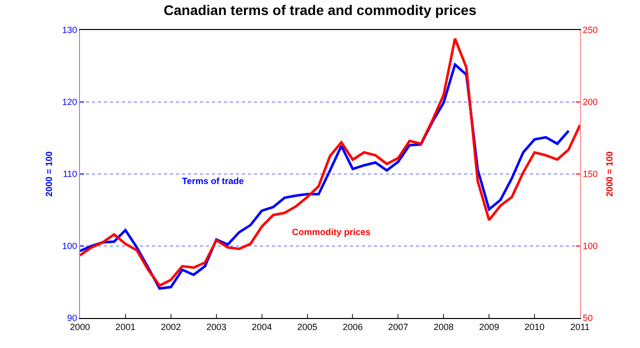 The image size is (640, 348). Describe the element at coordinates (262, 327) in the screenshot. I see `x-tick-label: 2004` at that location.